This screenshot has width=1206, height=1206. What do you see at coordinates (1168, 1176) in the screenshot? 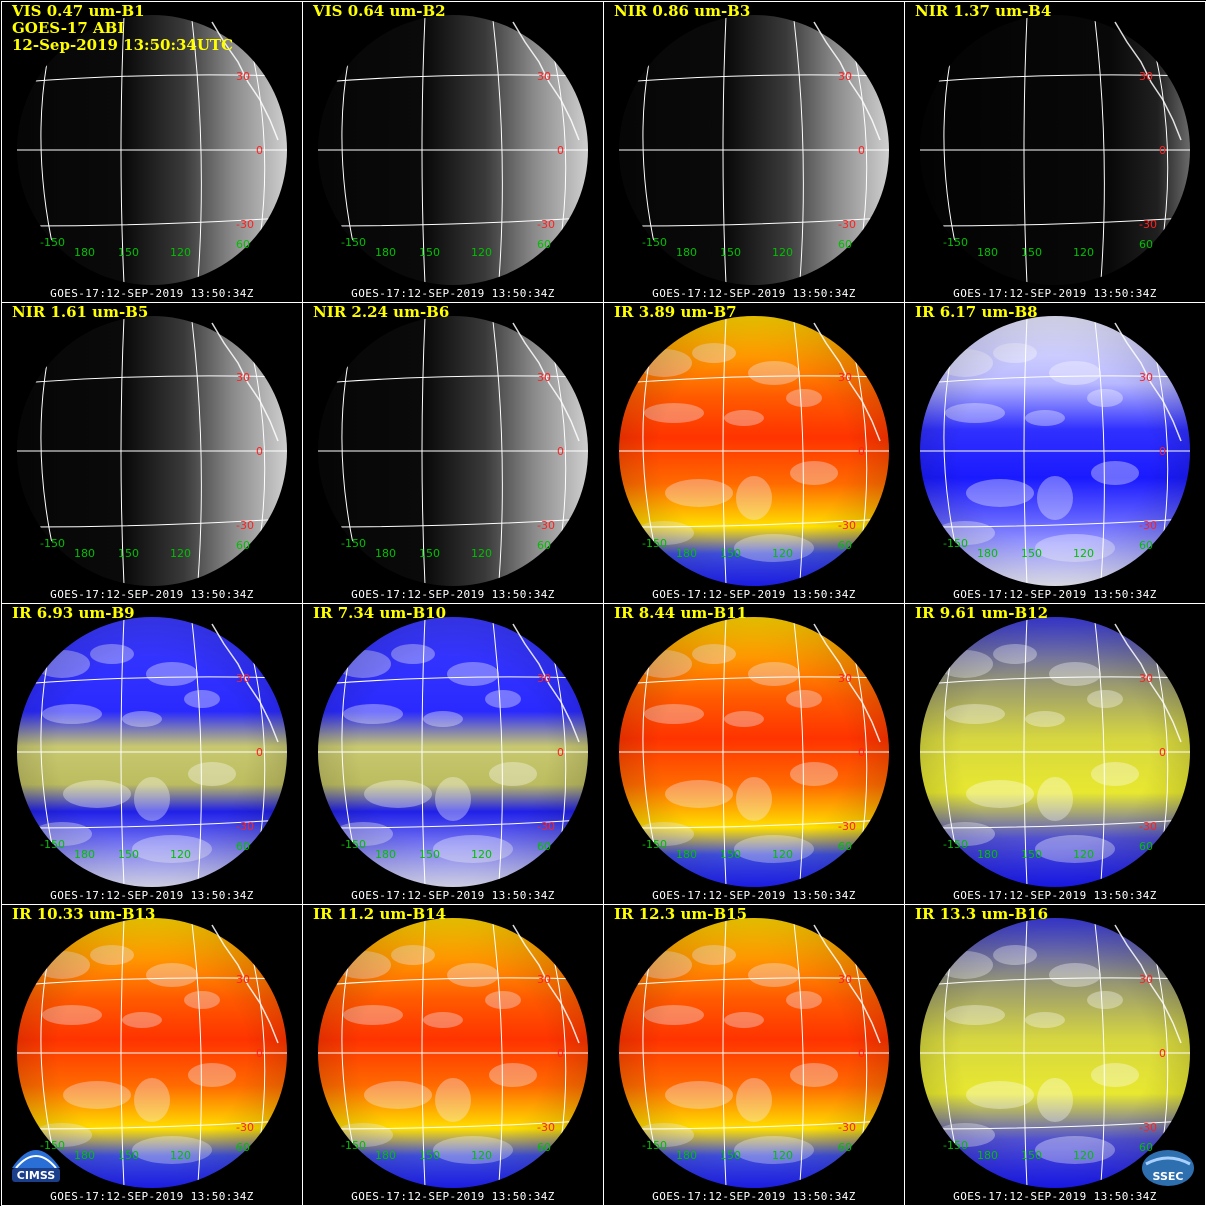
I see `ssec-logo-text: SSEC` at bounding box center [1168, 1176].